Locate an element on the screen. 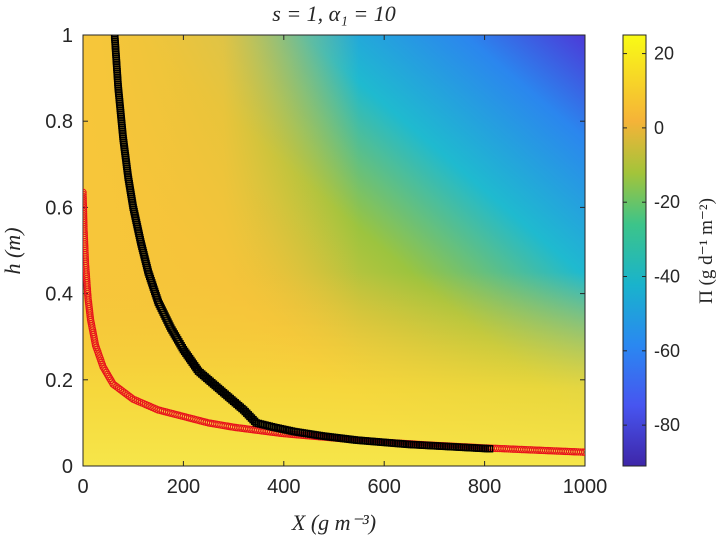 The width and height of the screenshot is (720, 543). colorbar-tick-label: -60 is located at coordinates (667, 351).